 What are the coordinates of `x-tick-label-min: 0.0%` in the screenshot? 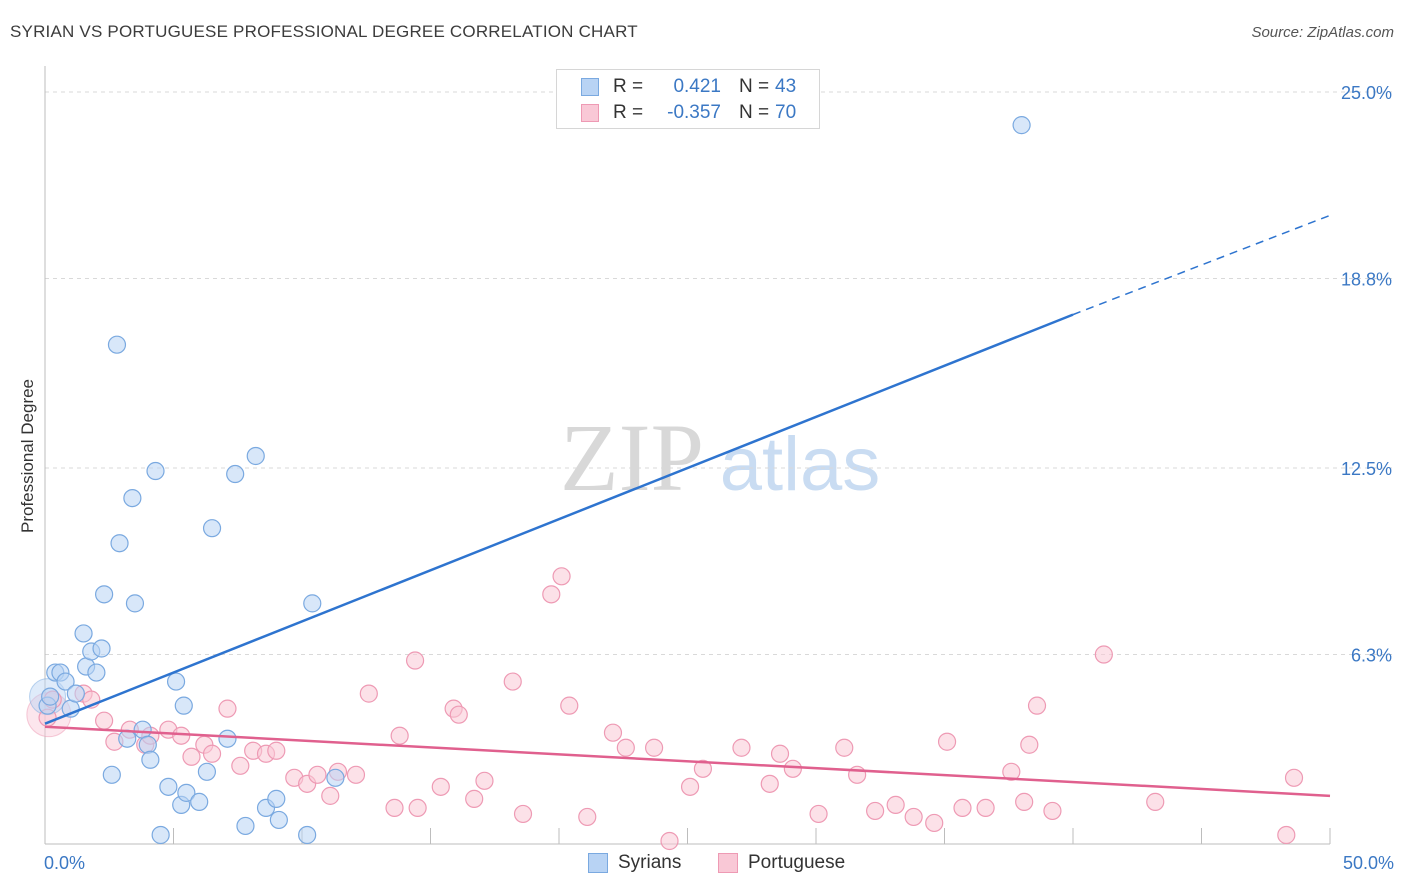 It's located at (64, 863).